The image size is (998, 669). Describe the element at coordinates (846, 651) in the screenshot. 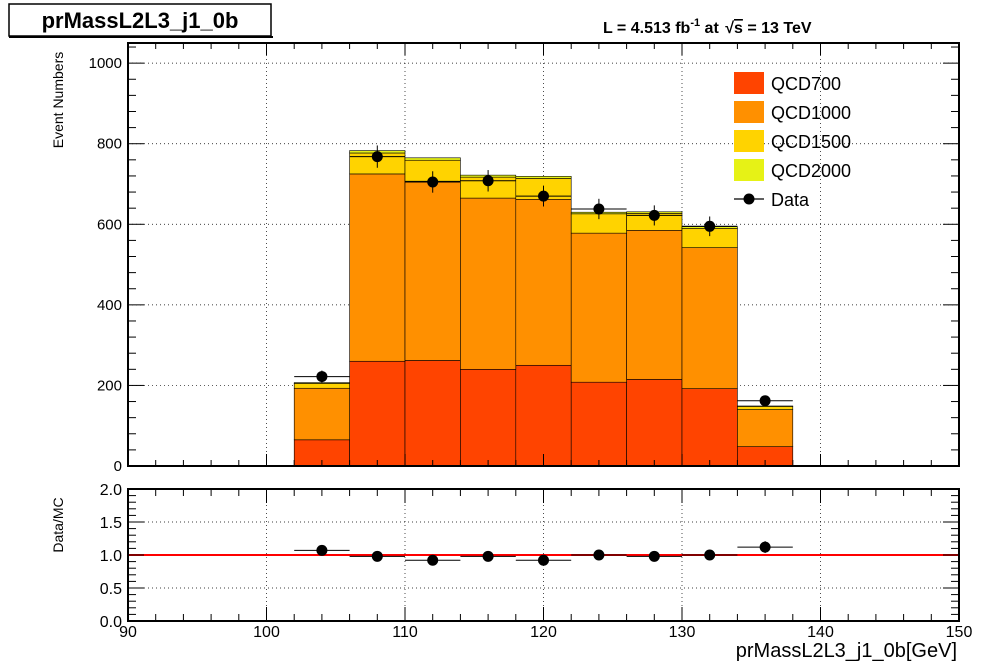

I see `x-axis-label: prMassL2L3_j1_0b[GeV]` at that location.